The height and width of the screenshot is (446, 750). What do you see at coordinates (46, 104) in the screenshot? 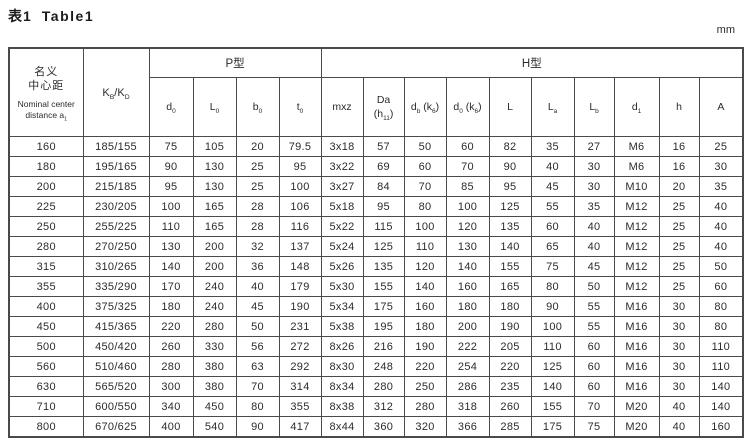
I see `nominal-header-en-line1: Nominal center` at bounding box center [46, 104].